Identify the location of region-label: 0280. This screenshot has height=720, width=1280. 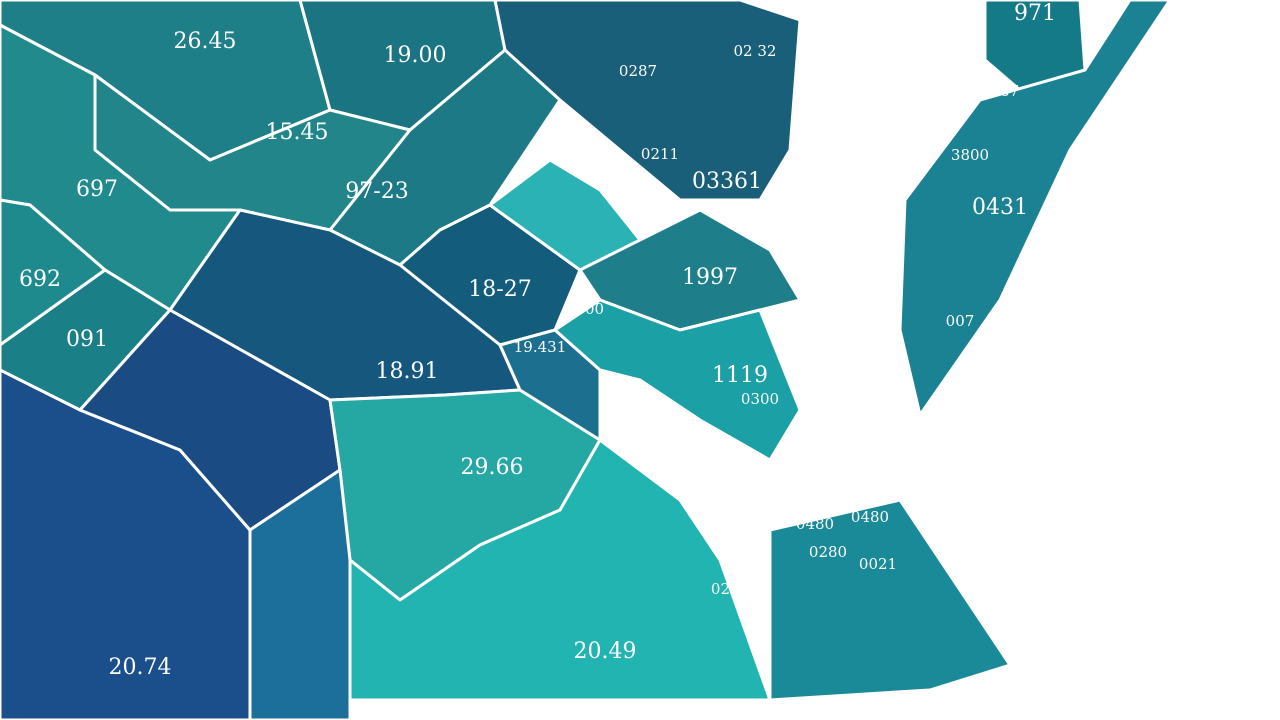
(828, 552).